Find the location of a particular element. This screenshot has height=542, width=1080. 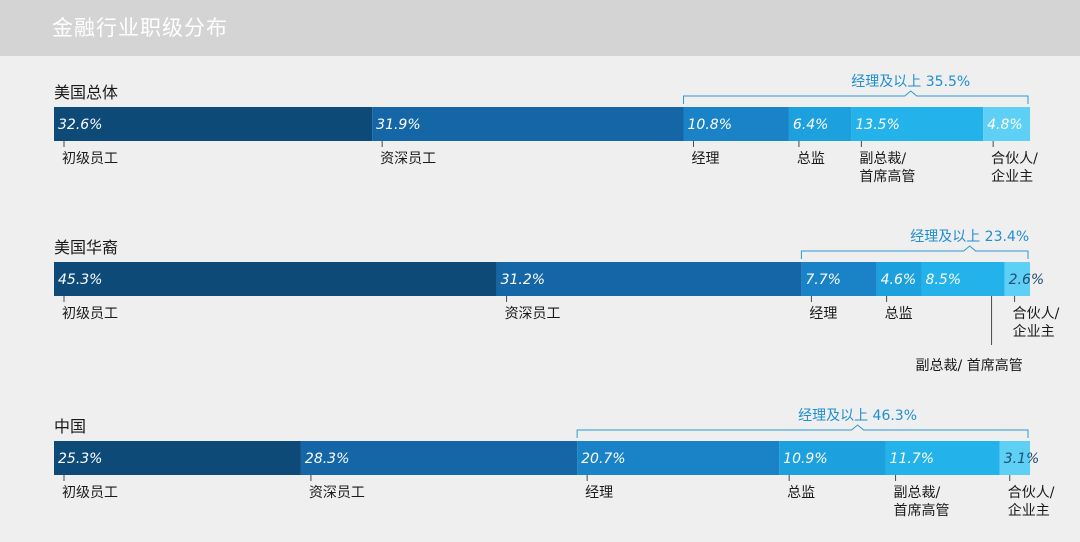

data-label: 11.7% is located at coordinates (912, 459).